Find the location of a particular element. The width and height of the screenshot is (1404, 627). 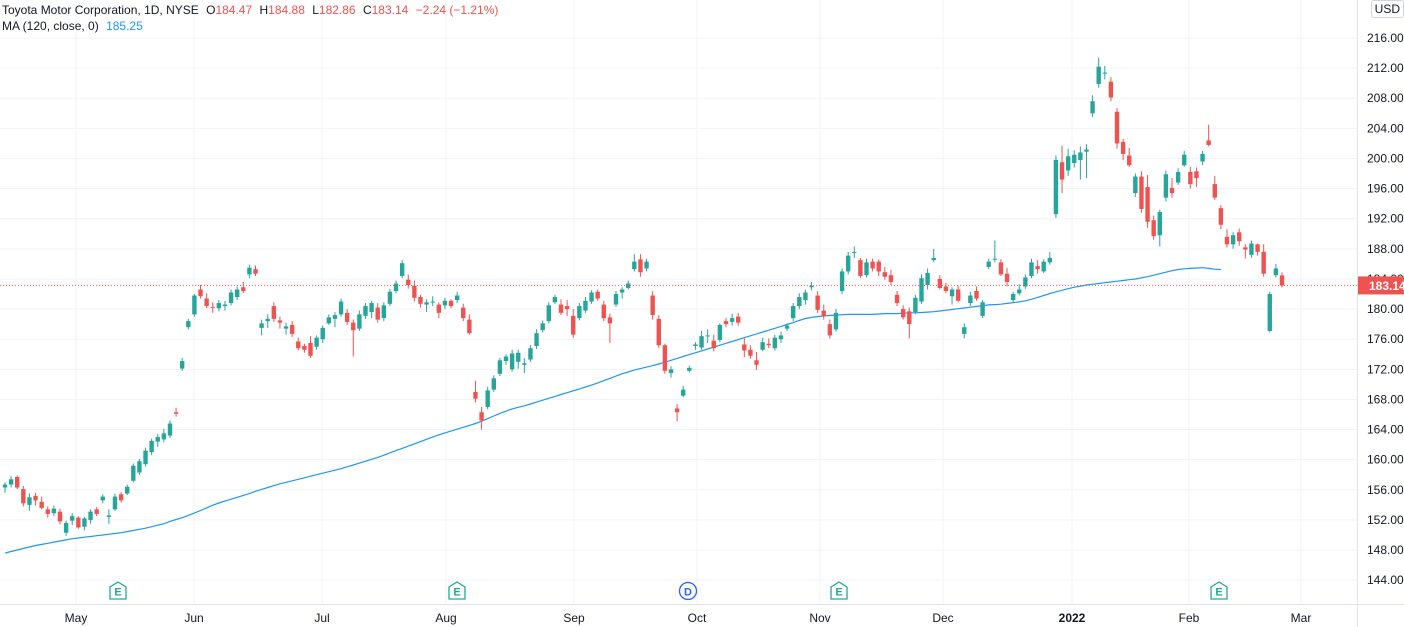

close-label: C is located at coordinates (367, 10).